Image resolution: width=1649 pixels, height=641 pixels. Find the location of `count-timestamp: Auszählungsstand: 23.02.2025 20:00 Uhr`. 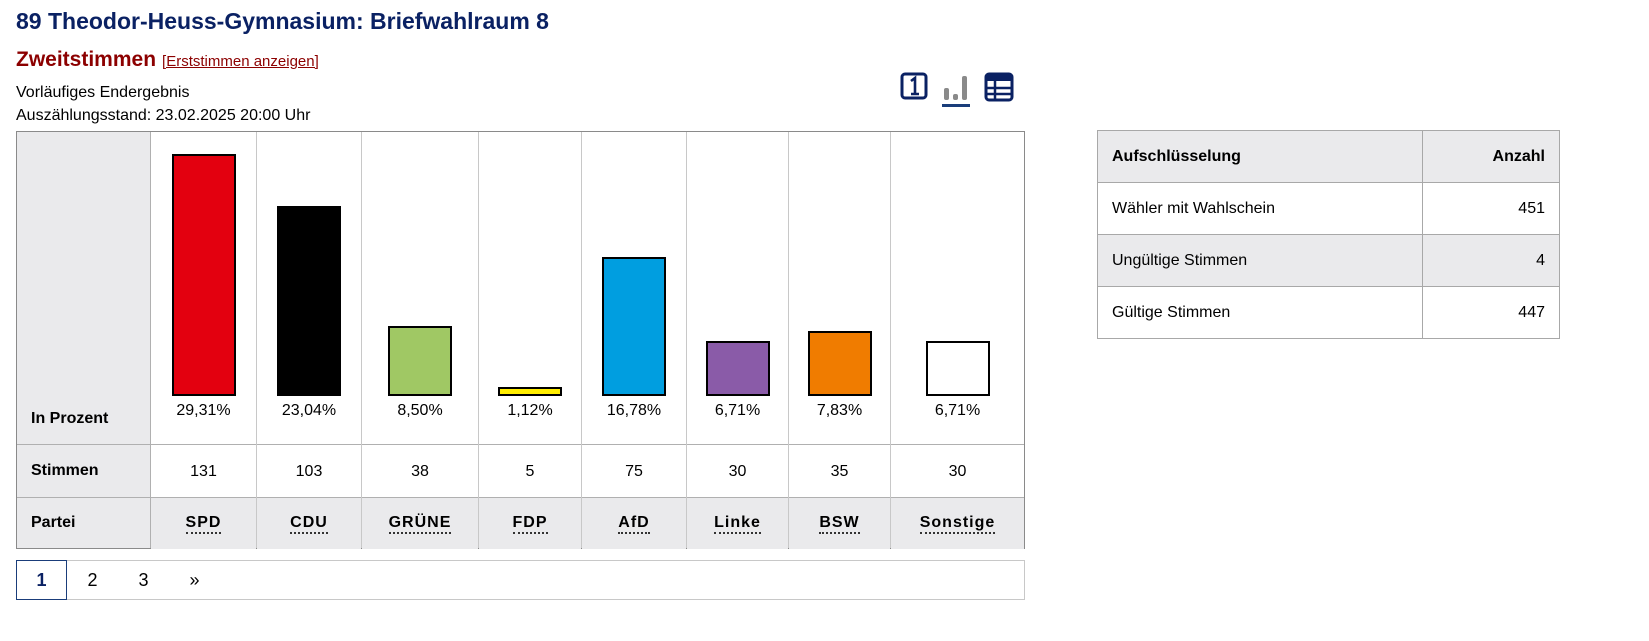

count-timestamp: Auszählungsstand: 23.02.2025 20:00 Uhr is located at coordinates (163, 115).